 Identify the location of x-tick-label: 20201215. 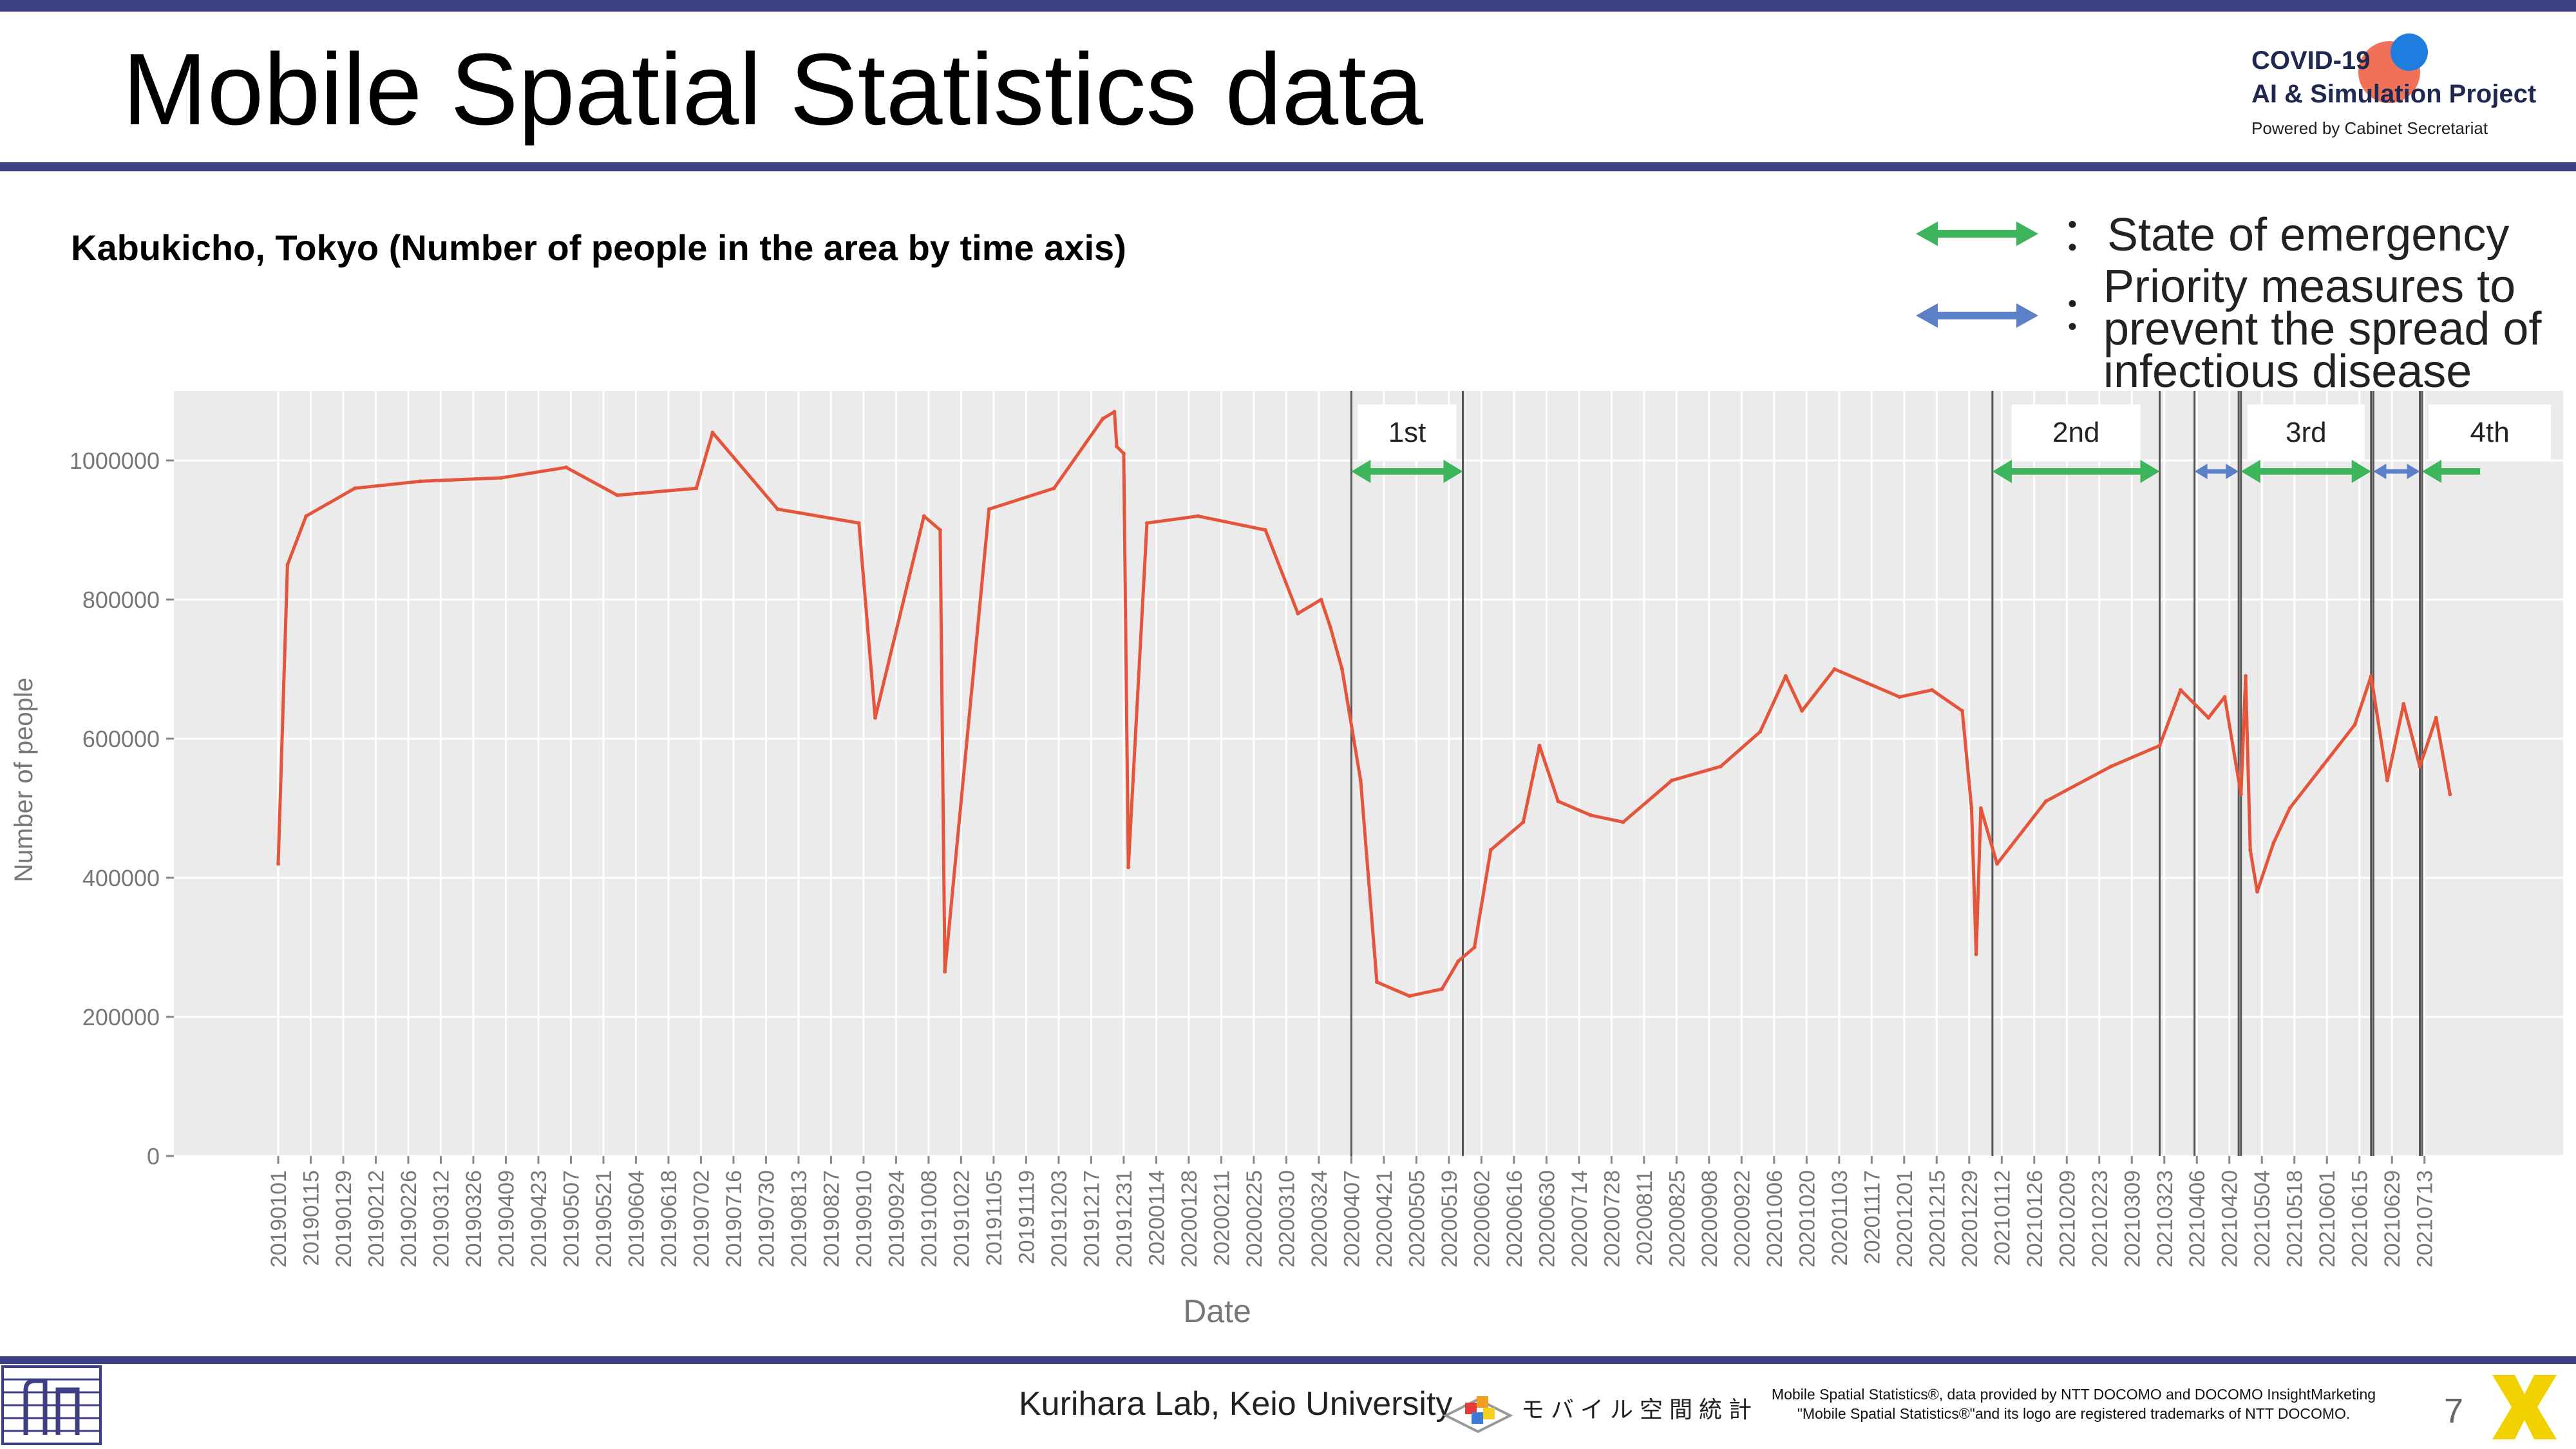
(1937, 1219).